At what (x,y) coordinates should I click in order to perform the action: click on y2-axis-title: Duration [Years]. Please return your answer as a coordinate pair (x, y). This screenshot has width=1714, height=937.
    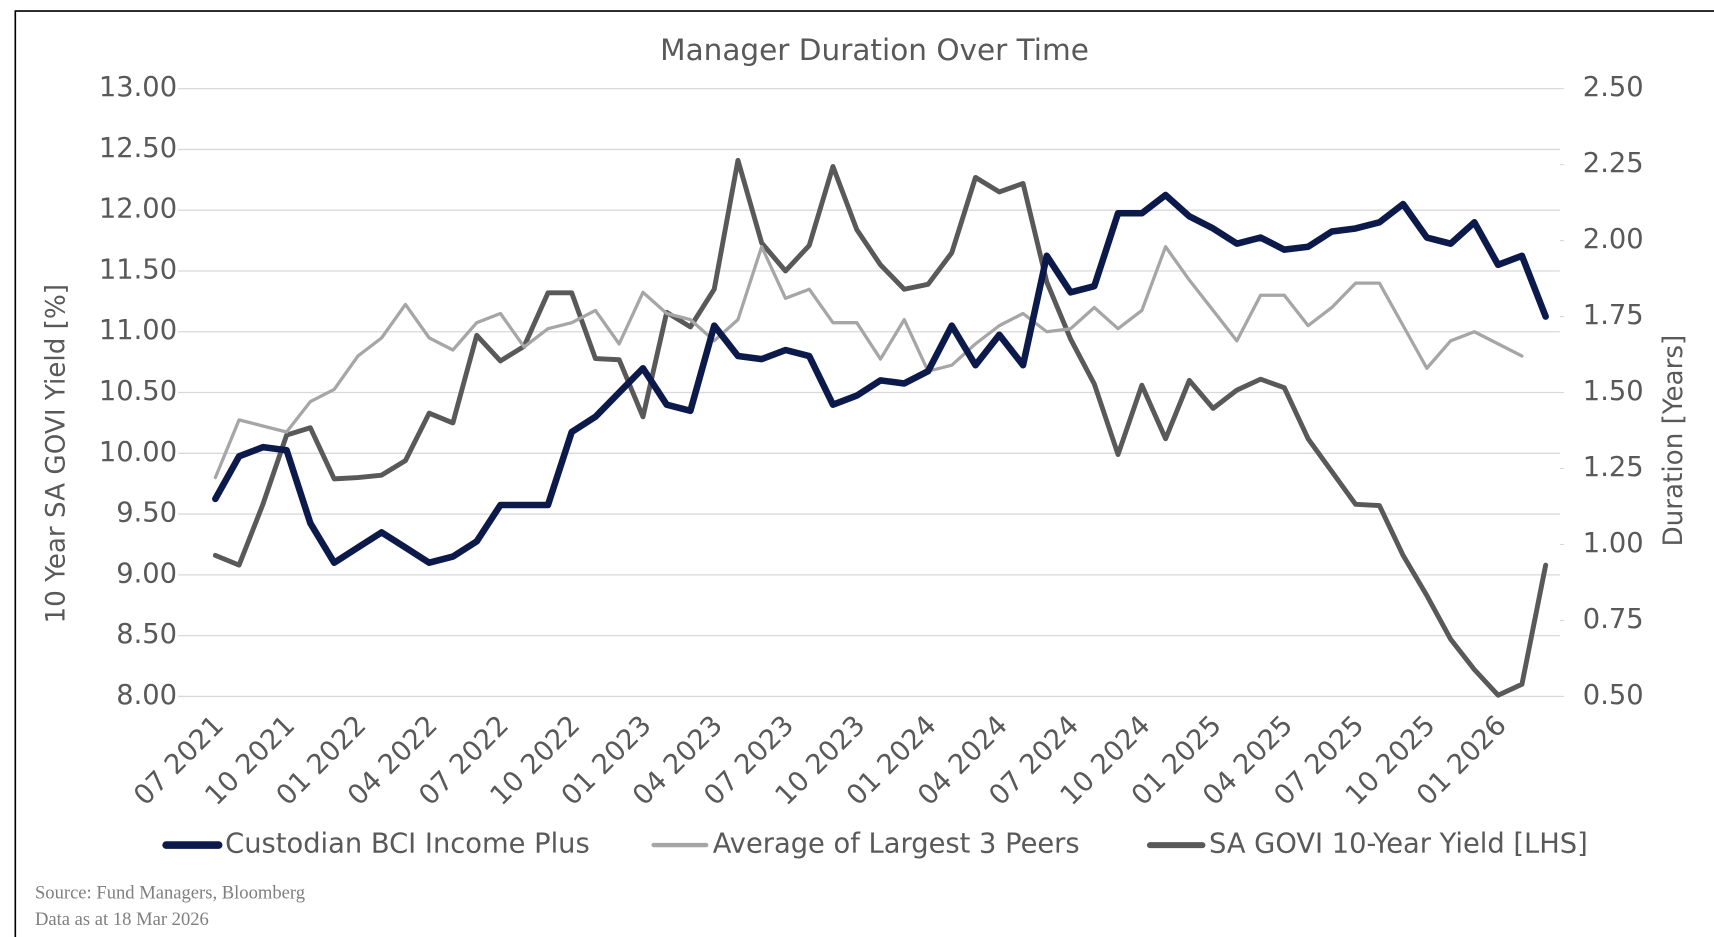
    Looking at the image, I should click on (1674, 441).